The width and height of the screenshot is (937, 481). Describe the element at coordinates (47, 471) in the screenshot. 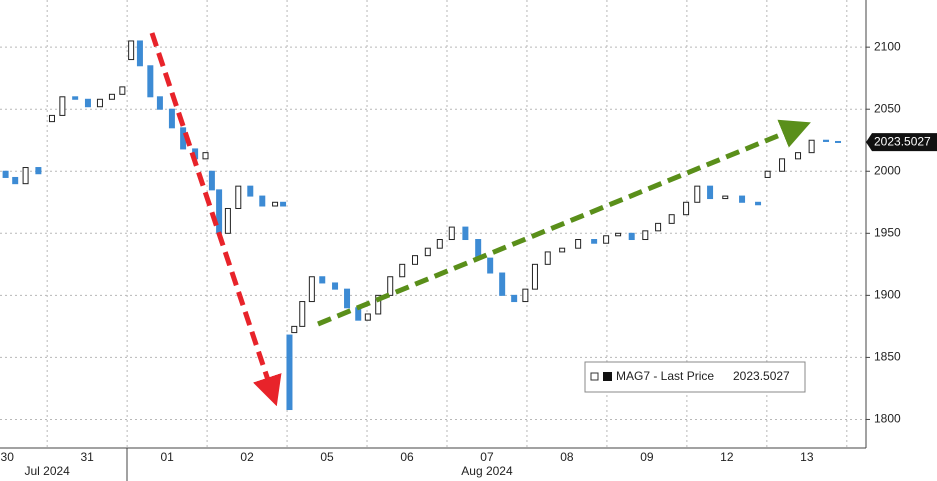

I see `month-label: Jul 2024` at that location.